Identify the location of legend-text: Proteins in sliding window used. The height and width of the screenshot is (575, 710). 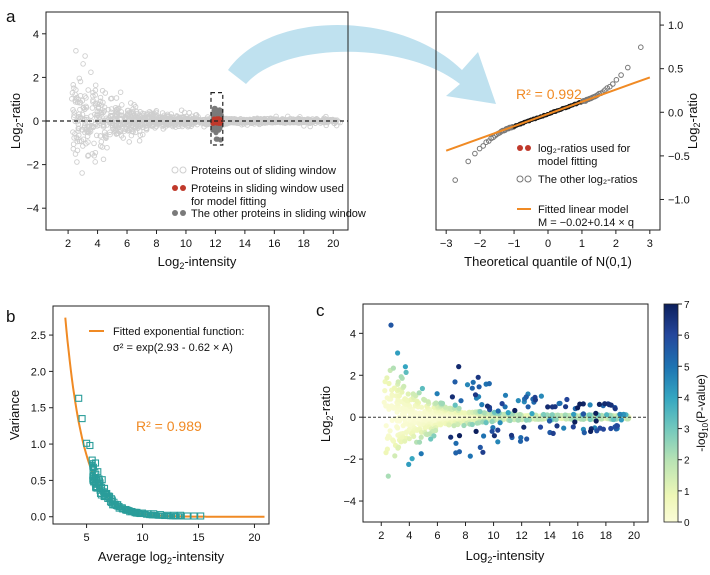
(267, 189).